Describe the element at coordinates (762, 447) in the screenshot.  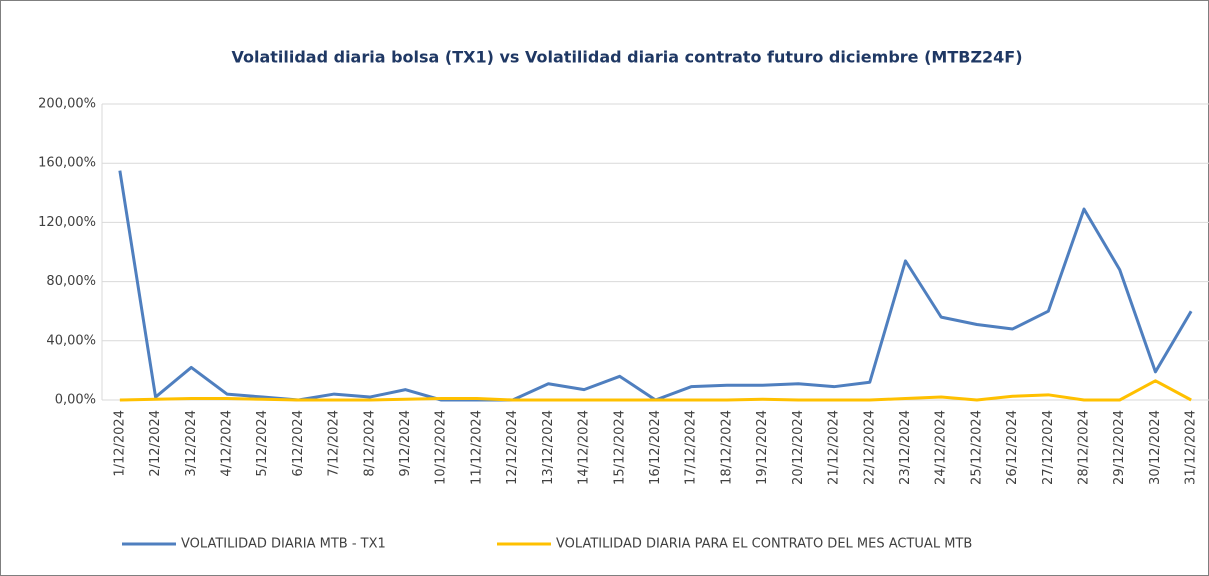
I see `x-tick-label: 19/12/2024` at that location.